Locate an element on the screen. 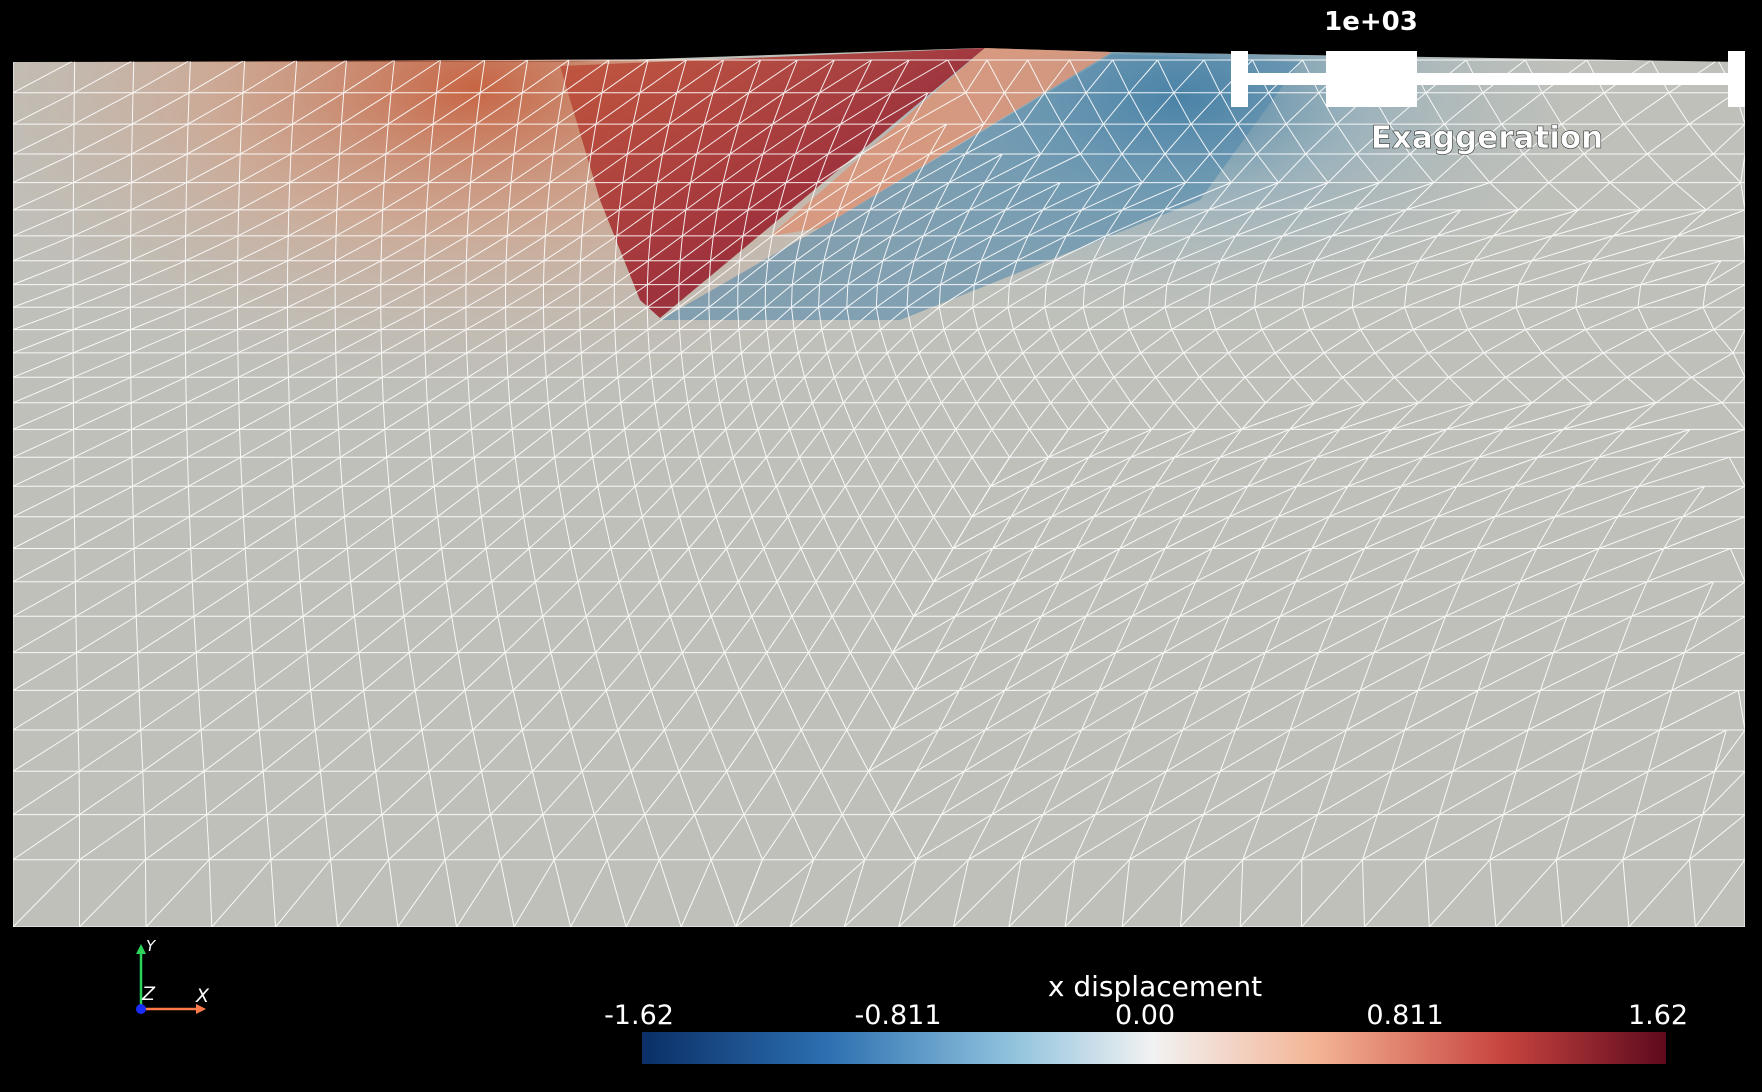 This screenshot has height=1092, width=1762. slider-track is located at coordinates (1490, 79).